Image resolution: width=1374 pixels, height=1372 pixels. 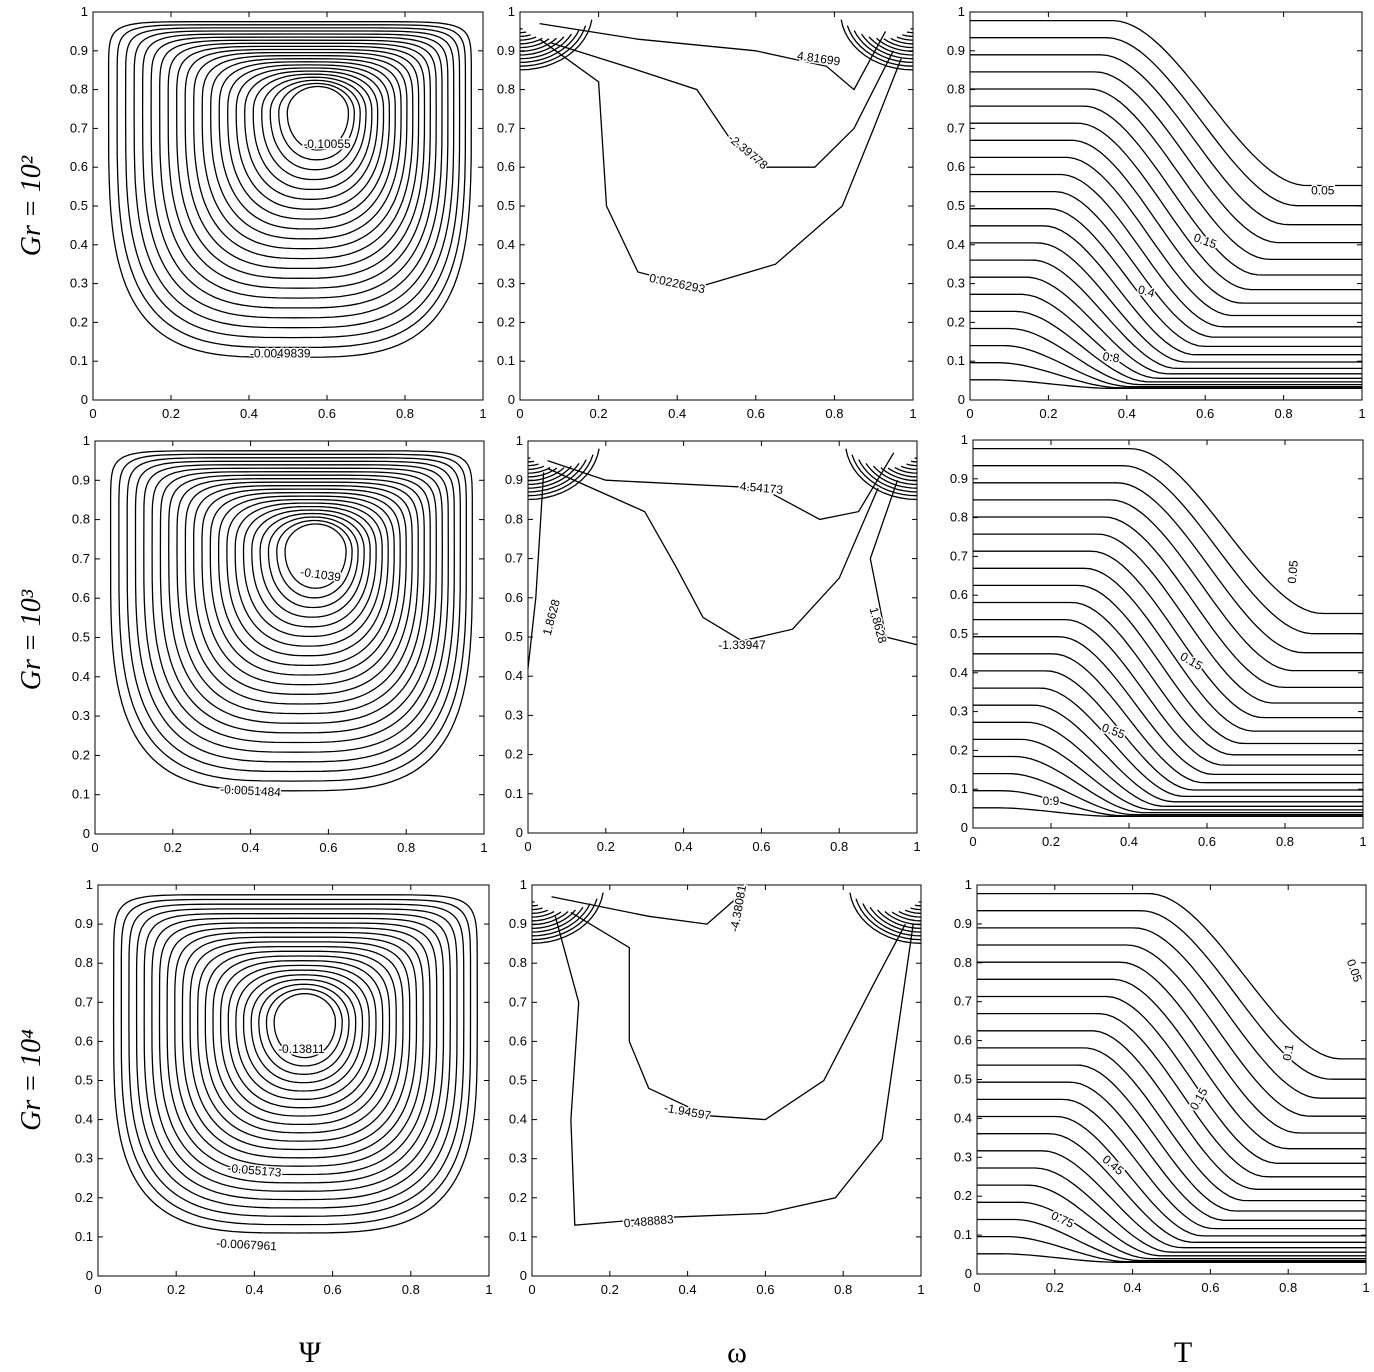 What do you see at coordinates (506, 89) in the screenshot?
I see `y-tick-label: 0.8` at bounding box center [506, 89].